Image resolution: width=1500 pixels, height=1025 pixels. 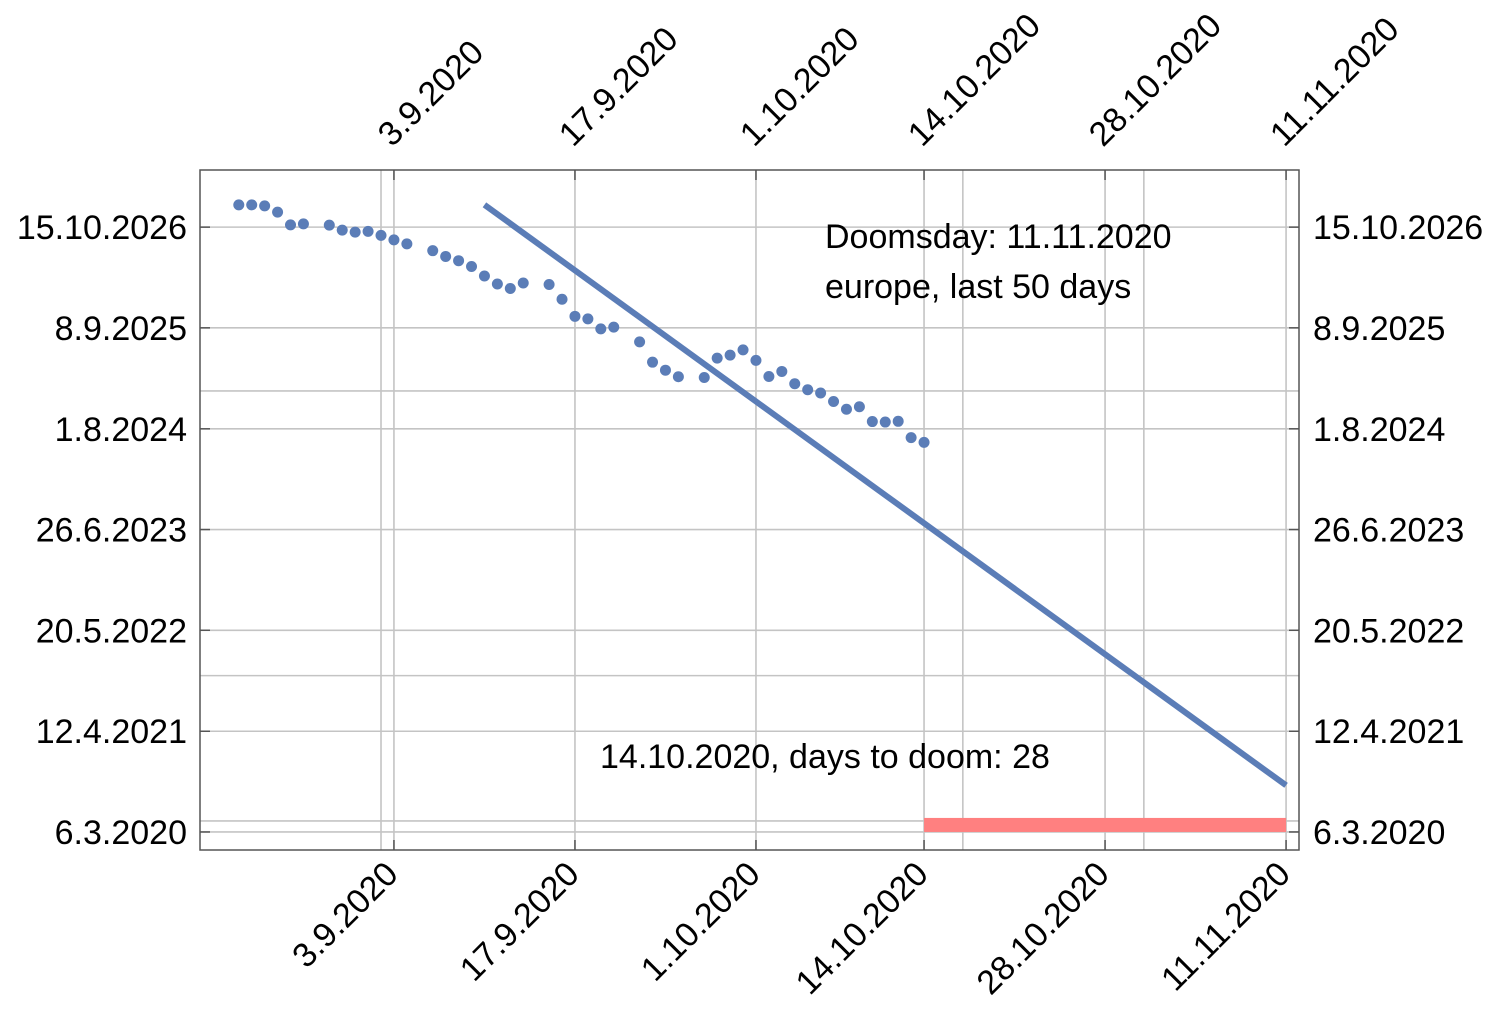 I want to click on x-tick-label-top: 1.10.2020, so click(x=800, y=87).